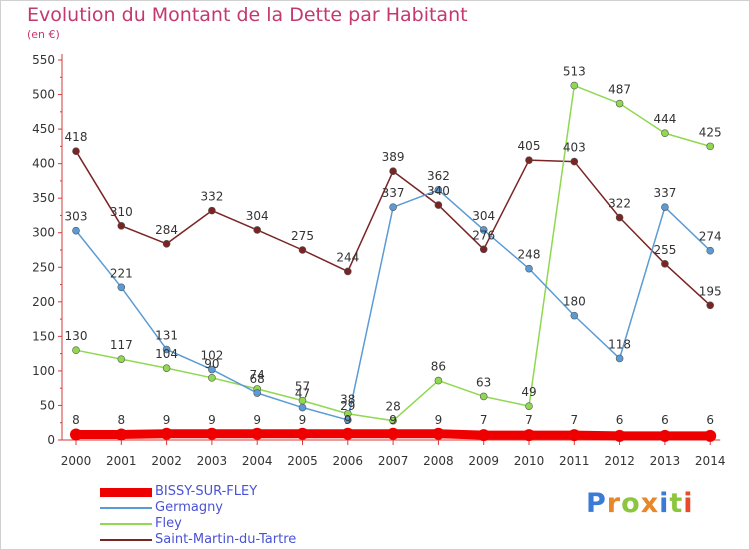  What do you see at coordinates (211, 364) in the screenshot?
I see `data-label: 90` at bounding box center [211, 364].